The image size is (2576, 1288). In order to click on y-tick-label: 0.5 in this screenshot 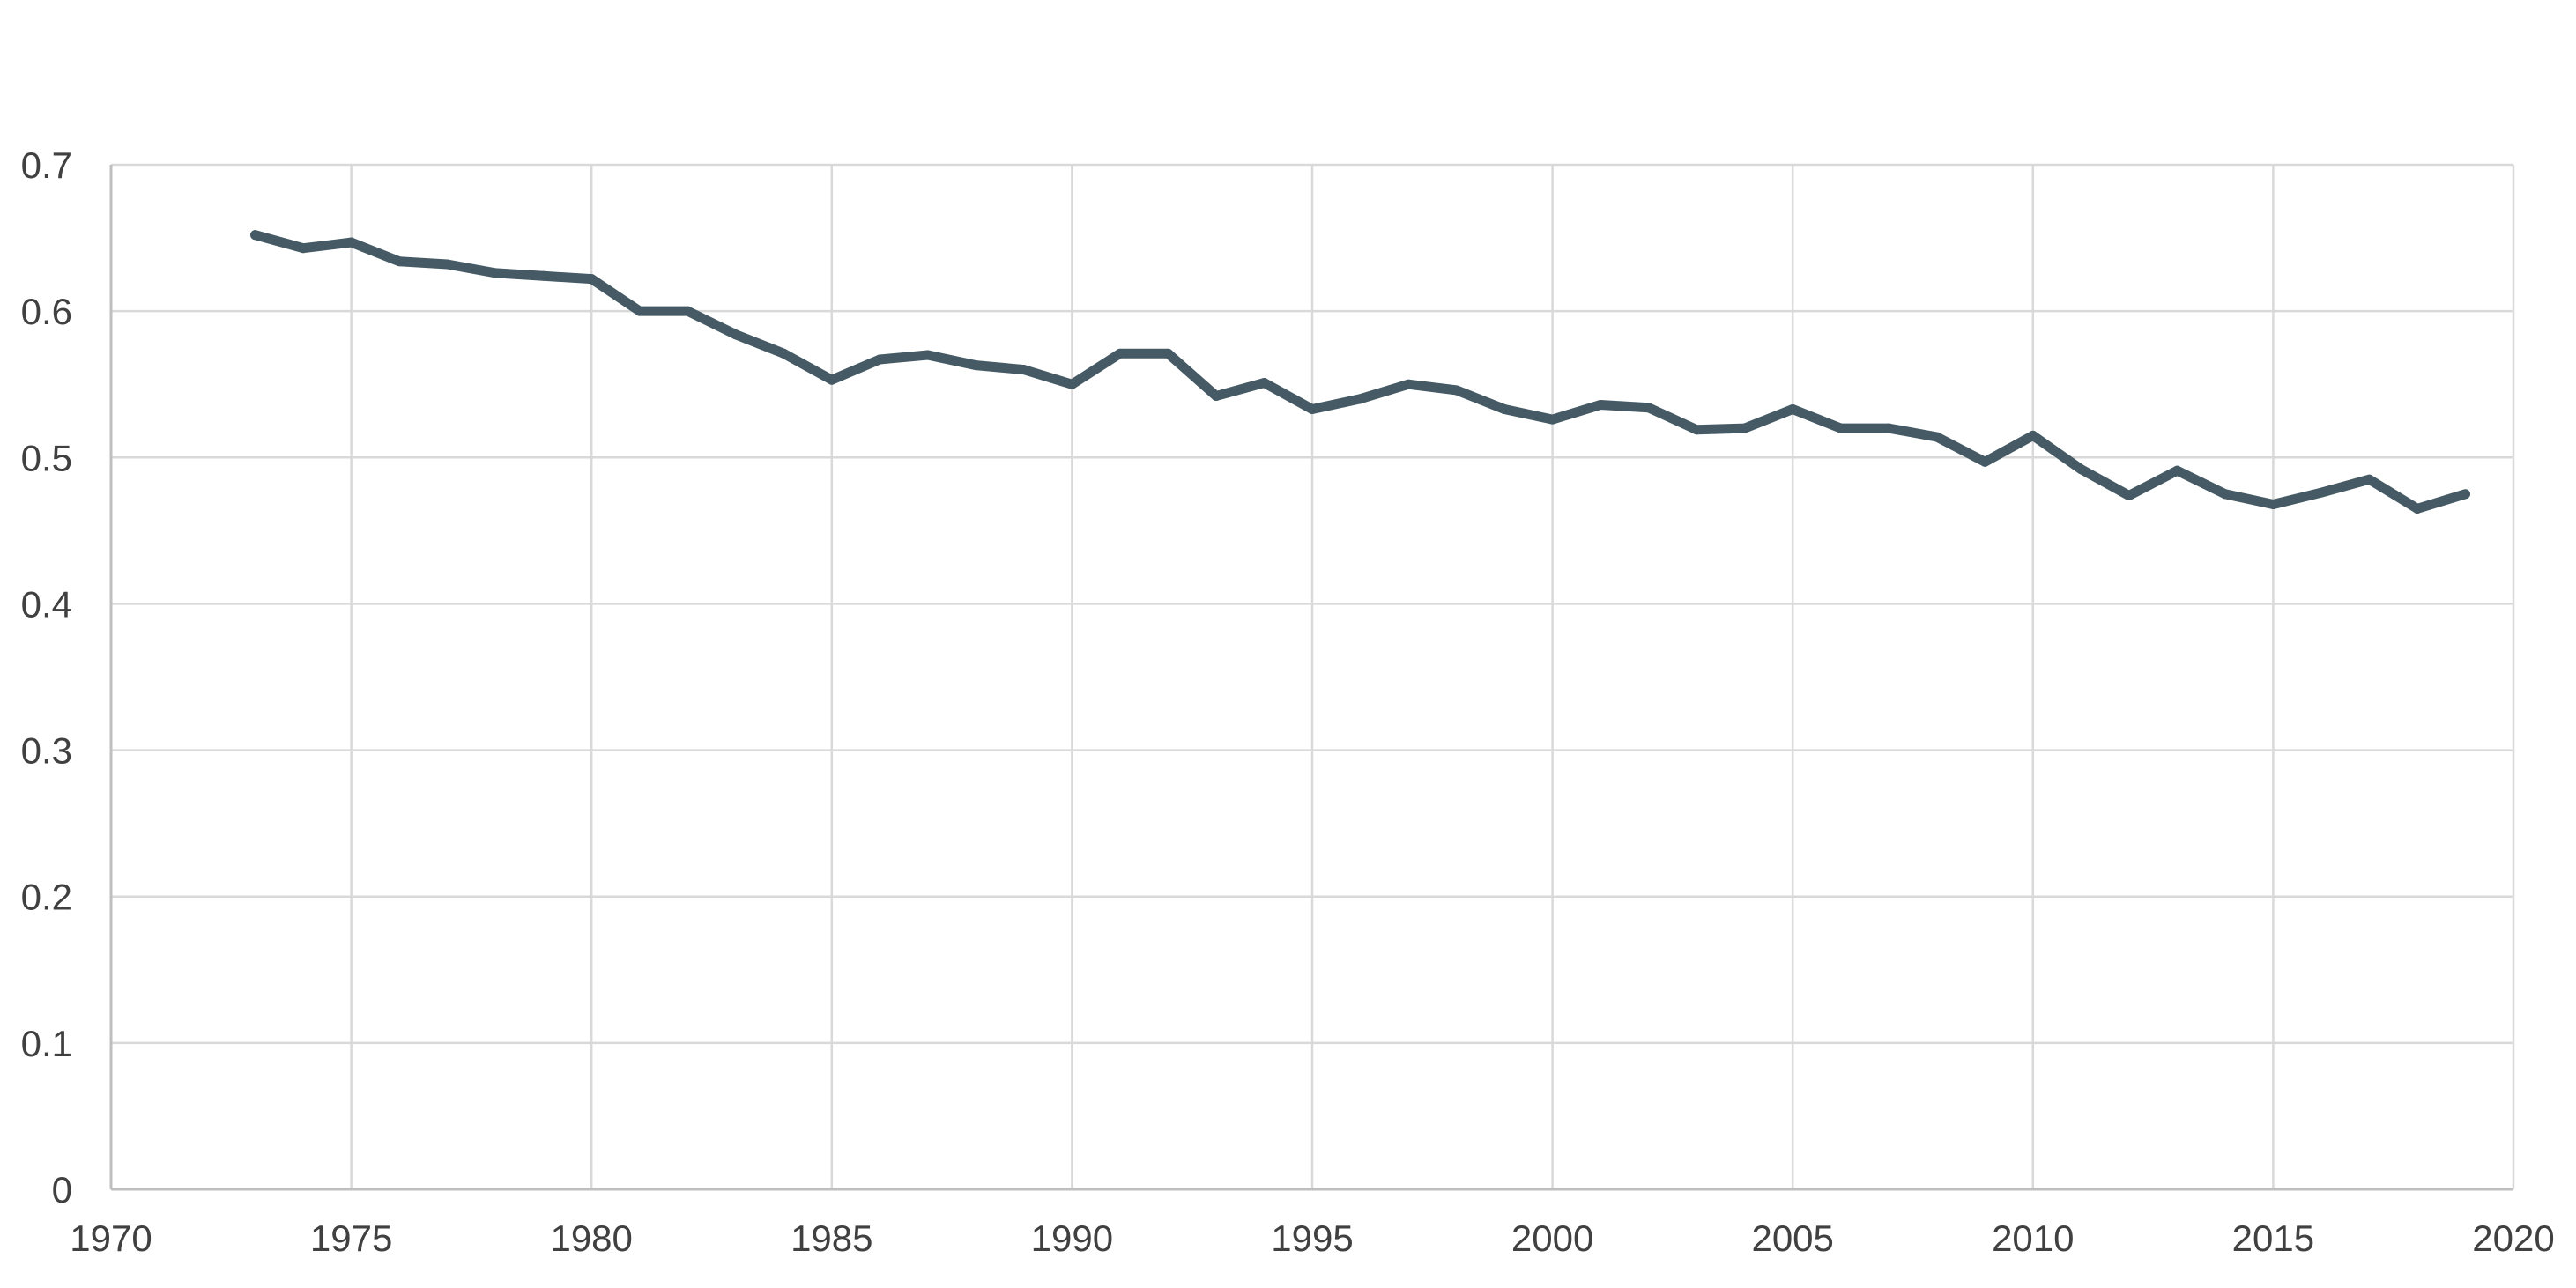, I will do `click(46, 458)`.